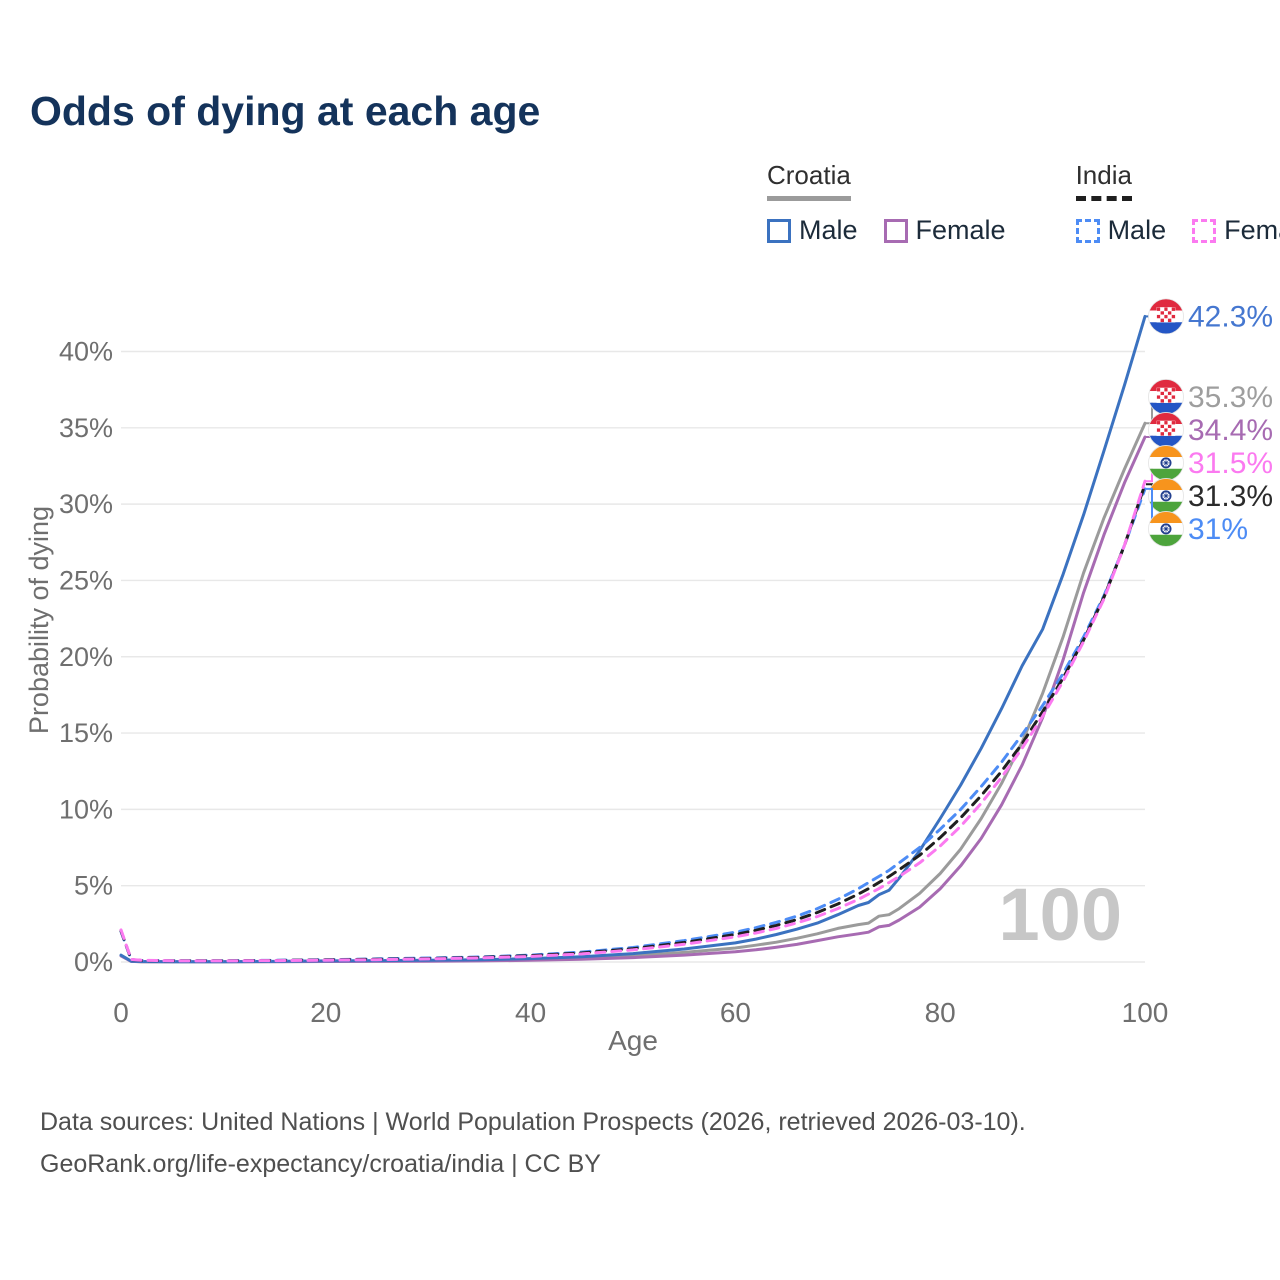 The image size is (1280, 1280). Describe the element at coordinates (1204, 230) in the screenshot. I see `india-female-swatch-icon` at that location.